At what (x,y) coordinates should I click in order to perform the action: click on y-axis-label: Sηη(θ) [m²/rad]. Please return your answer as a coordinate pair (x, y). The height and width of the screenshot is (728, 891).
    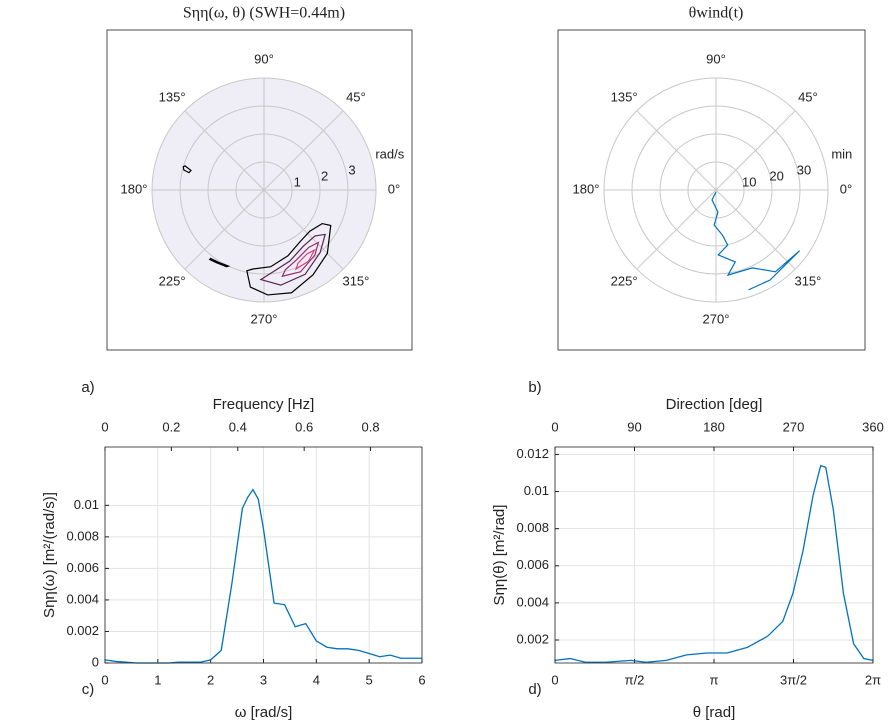
    Looking at the image, I should click on (499, 555).